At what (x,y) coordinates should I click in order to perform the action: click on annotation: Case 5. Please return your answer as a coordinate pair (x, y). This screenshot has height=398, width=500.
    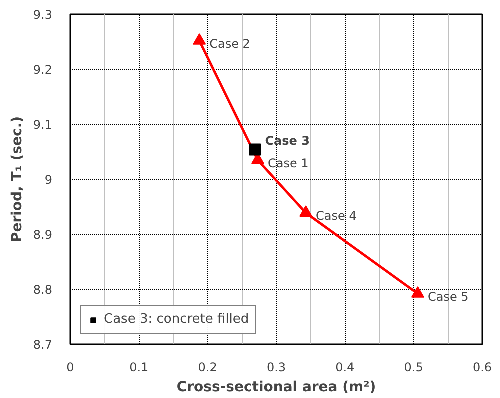
    Looking at the image, I should click on (448, 297).